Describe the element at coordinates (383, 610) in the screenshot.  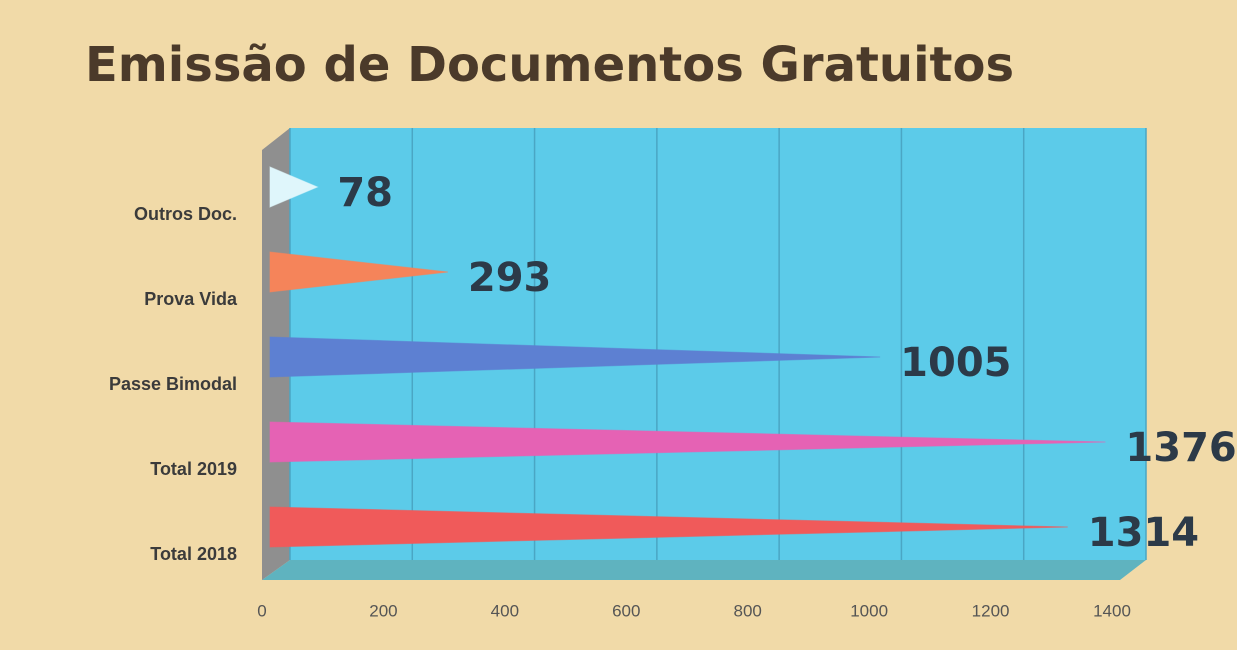
I see `x-tick-label: 200` at that location.